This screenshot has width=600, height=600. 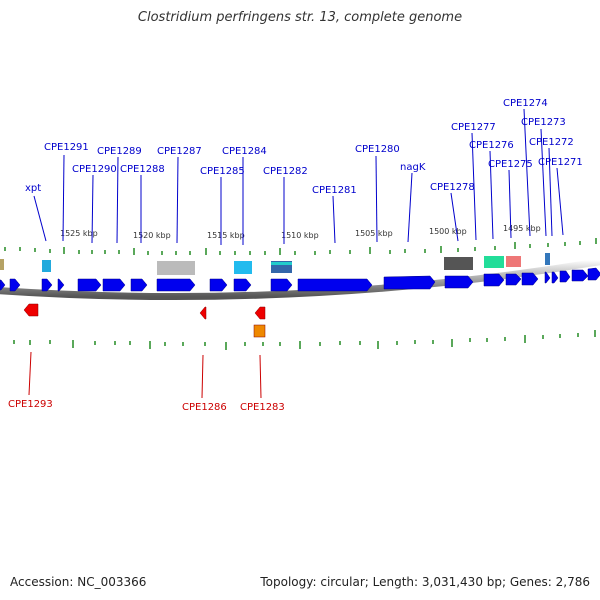 What do you see at coordinates (30, 404) in the screenshot?
I see `gene-label-cpe1293: CPE1293` at bounding box center [30, 404].